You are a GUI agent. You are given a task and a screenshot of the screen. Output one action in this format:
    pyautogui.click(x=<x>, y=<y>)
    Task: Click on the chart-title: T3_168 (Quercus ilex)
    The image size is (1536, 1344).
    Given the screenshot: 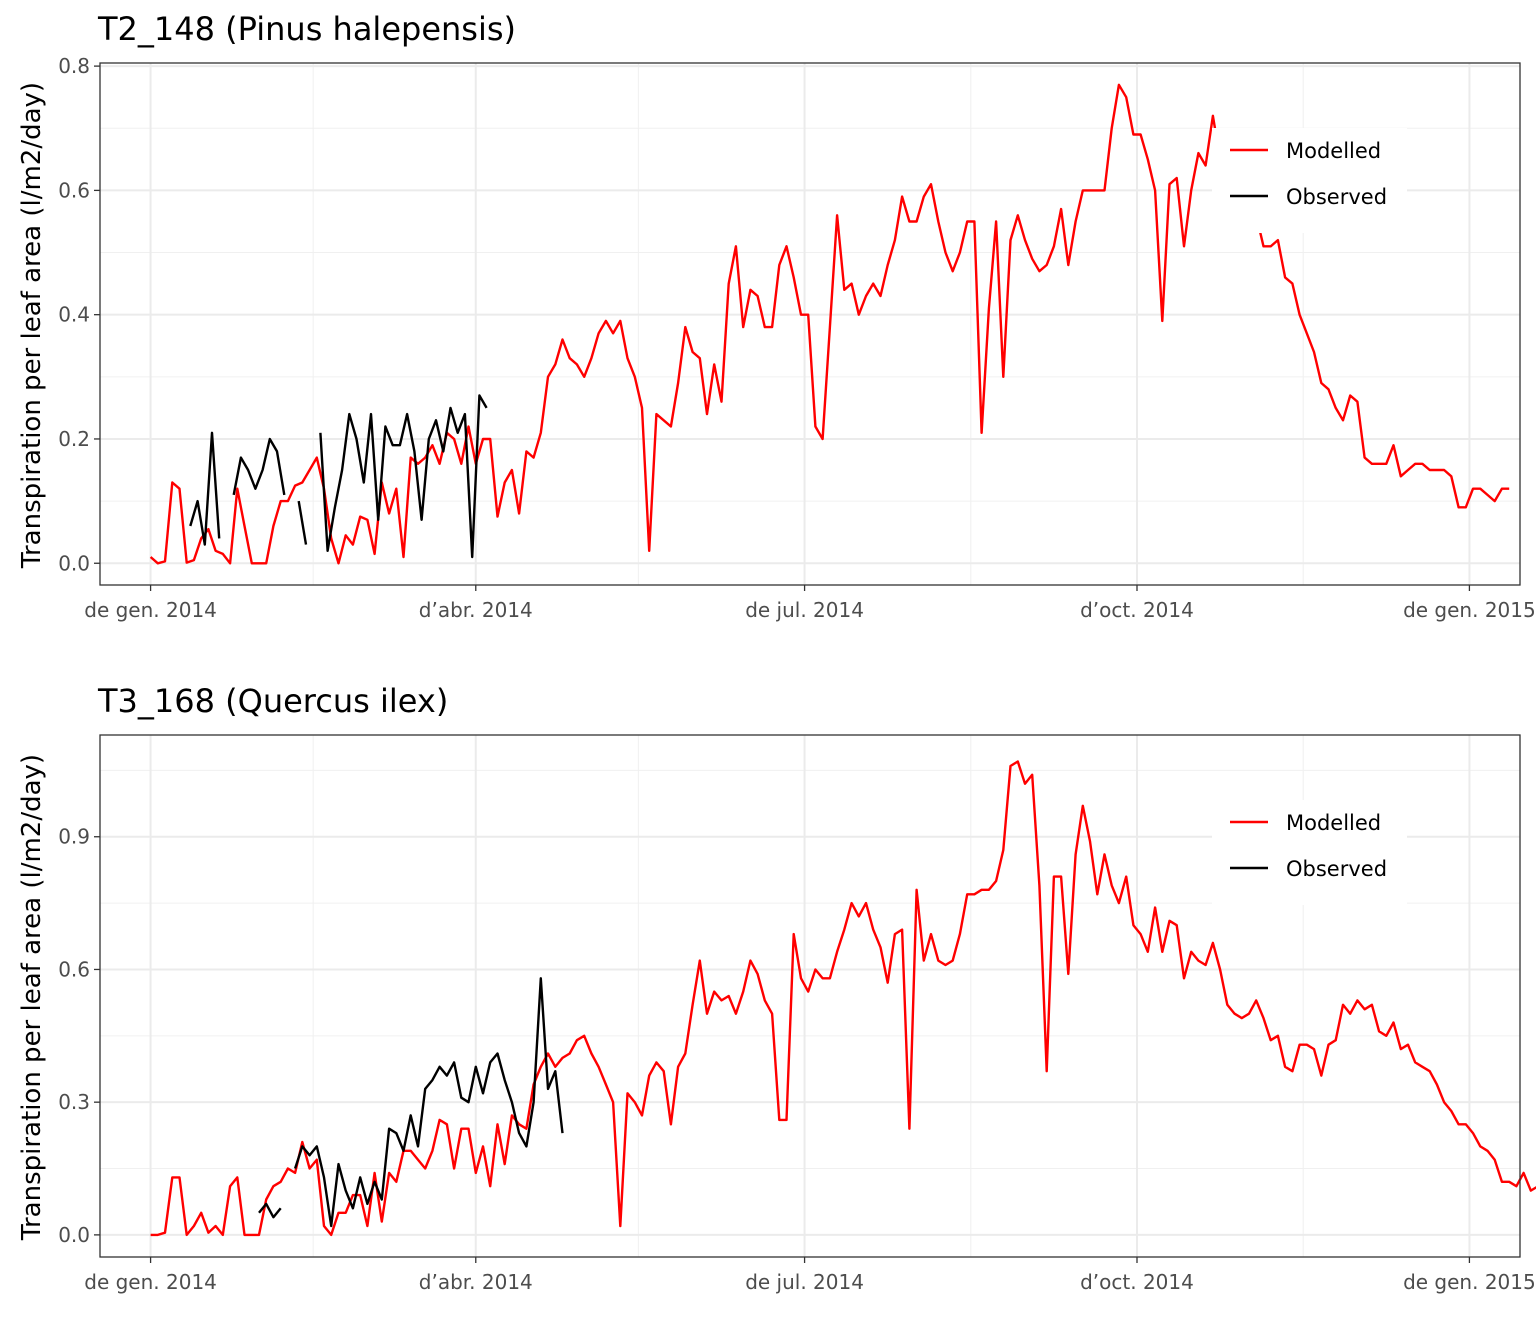 What is the action you would take?
    pyautogui.click(x=272, y=701)
    